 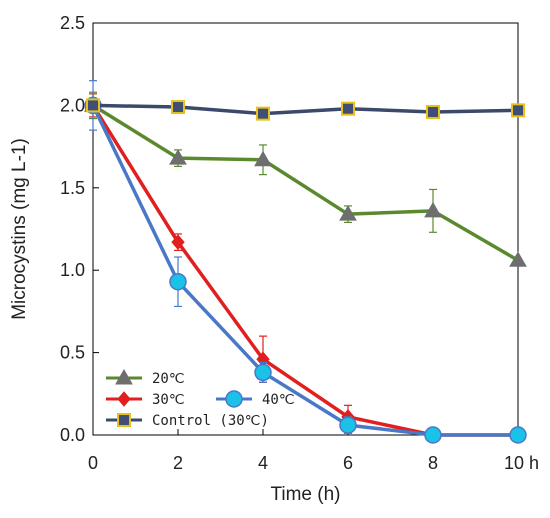 What do you see at coordinates (200, 398) in the screenshot?
I see `legend: 20℃ 30℃ 40℃ Control (30℃)` at bounding box center [200, 398].